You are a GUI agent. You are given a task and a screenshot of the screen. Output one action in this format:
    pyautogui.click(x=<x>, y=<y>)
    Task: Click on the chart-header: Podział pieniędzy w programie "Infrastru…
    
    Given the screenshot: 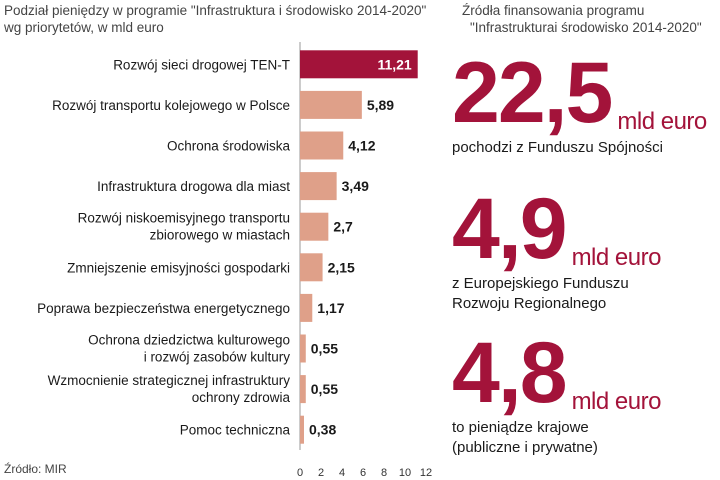 What is the action you would take?
    pyautogui.click(x=224, y=19)
    